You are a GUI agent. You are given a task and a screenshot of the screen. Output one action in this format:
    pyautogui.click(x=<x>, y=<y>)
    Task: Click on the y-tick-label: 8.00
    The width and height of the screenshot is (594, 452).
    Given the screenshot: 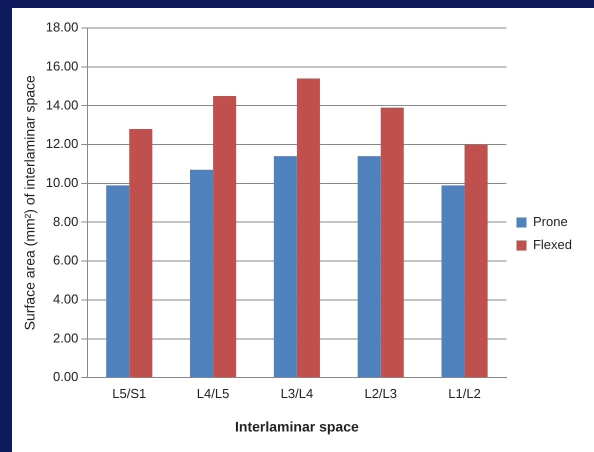 What is the action you would take?
    pyautogui.click(x=65, y=221)
    